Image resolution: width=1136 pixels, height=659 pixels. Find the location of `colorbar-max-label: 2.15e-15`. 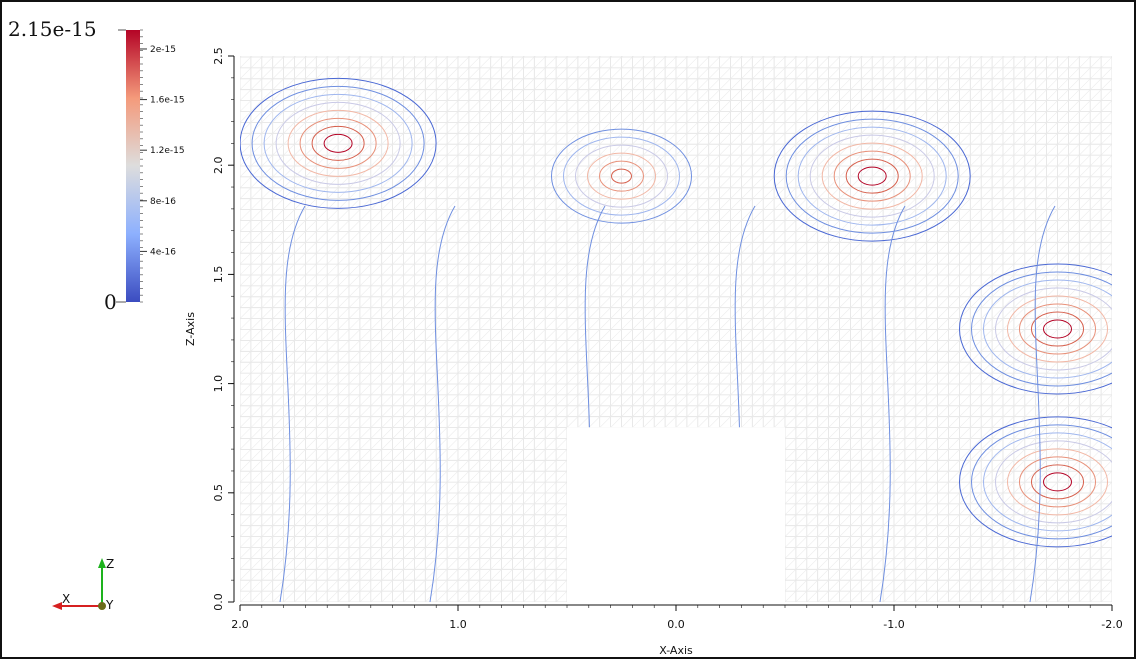

colorbar-max-label: 2.15e-15 is located at coordinates (52, 29).